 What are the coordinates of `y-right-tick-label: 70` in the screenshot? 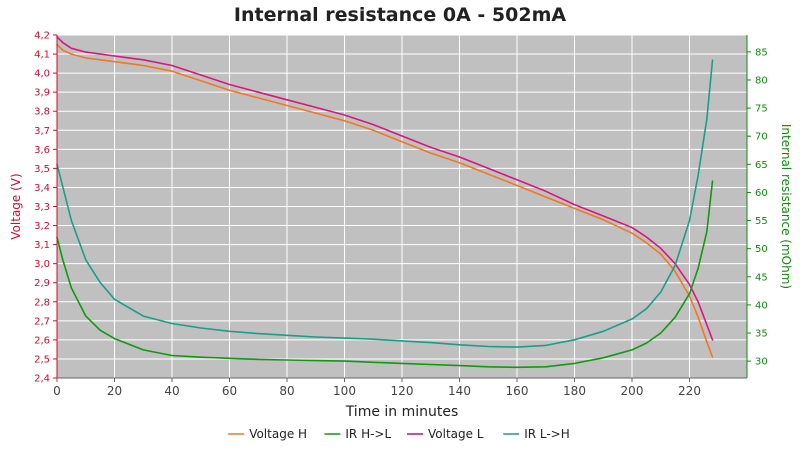 It's located at (761, 137).